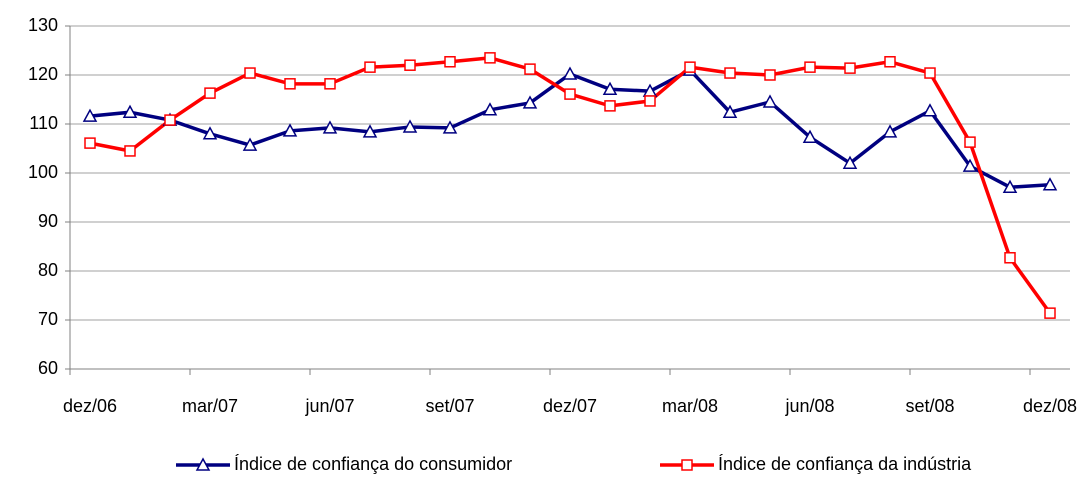 The width and height of the screenshot is (1088, 479). I want to click on legend-label: Índice de confiança do consumidor, so click(373, 464).